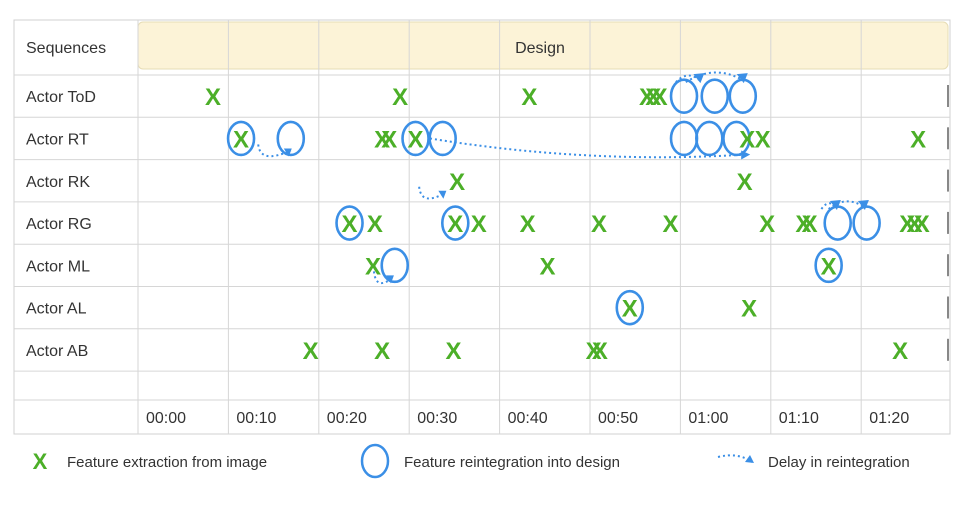 This screenshot has height=506, width=966. What do you see at coordinates (708, 418) in the screenshot?
I see `x-tick-label: 01:00` at bounding box center [708, 418].